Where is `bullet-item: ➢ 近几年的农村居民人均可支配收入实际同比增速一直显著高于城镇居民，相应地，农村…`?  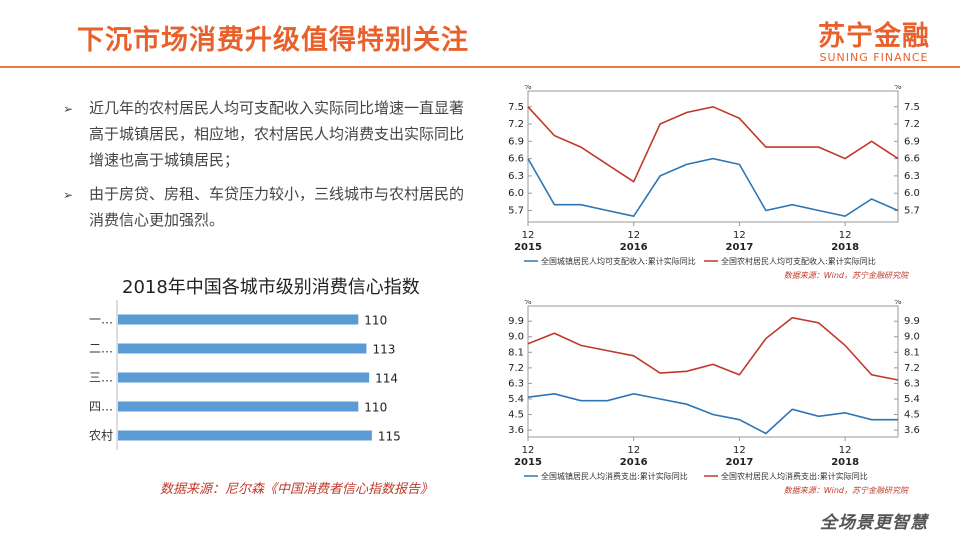 bullet-item: ➢ 近几年的农村居民人均可支配收入实际同比增速一直显著高于城镇居民，相应地，农村… is located at coordinates (268, 134).